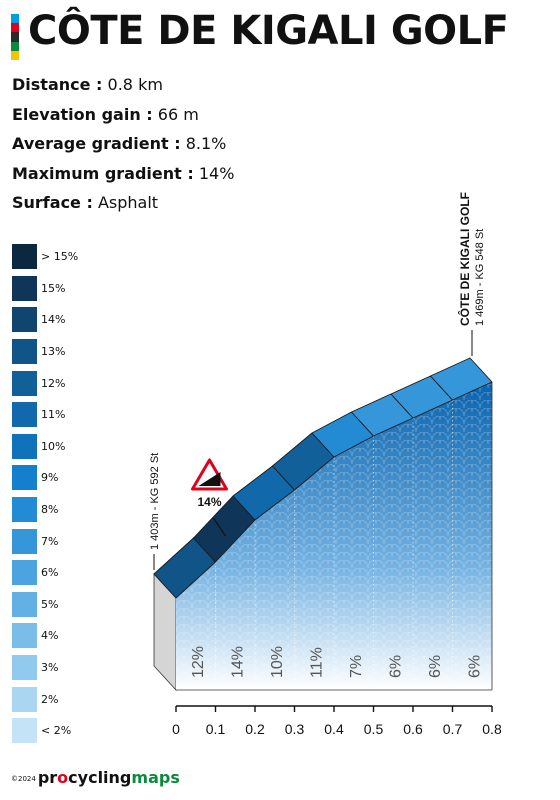 This screenshot has width=560, height=800. What do you see at coordinates (277, 662) in the screenshot?
I see `segment-gradient-label: 10%` at bounding box center [277, 662].